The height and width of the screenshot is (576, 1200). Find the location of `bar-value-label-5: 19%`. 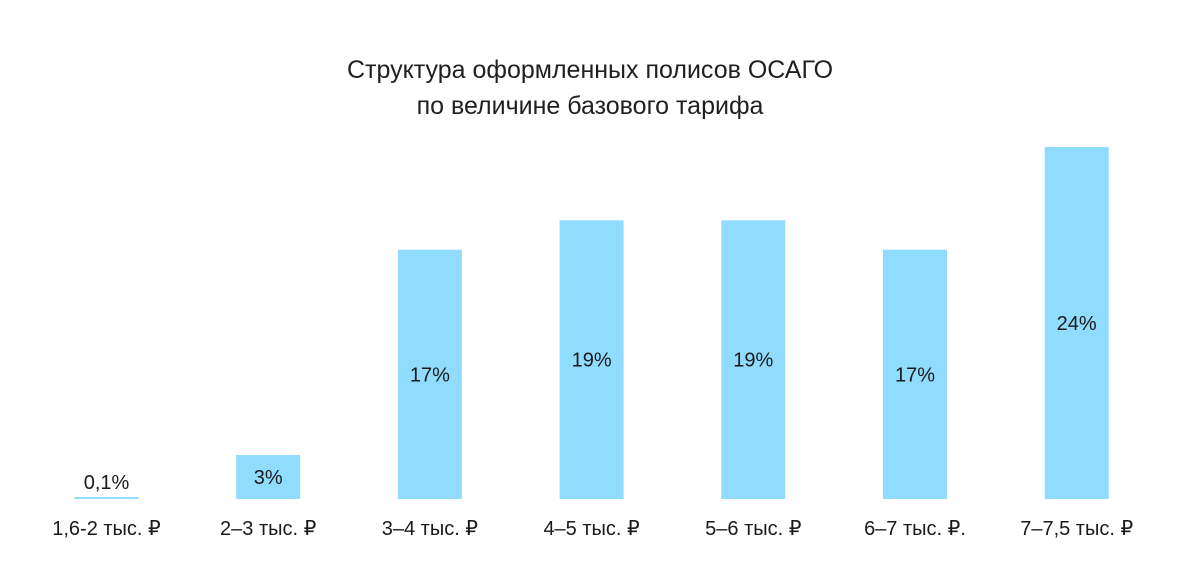

bar-value-label-5: 19% is located at coordinates (753, 361).